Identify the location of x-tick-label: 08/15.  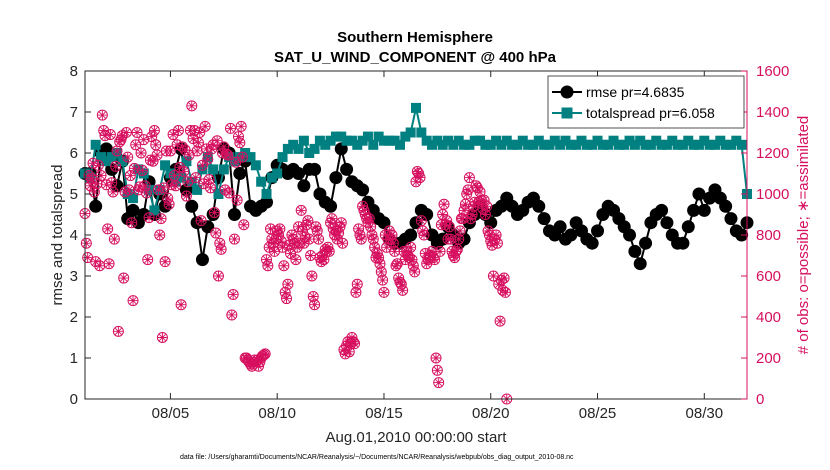
(384, 413).